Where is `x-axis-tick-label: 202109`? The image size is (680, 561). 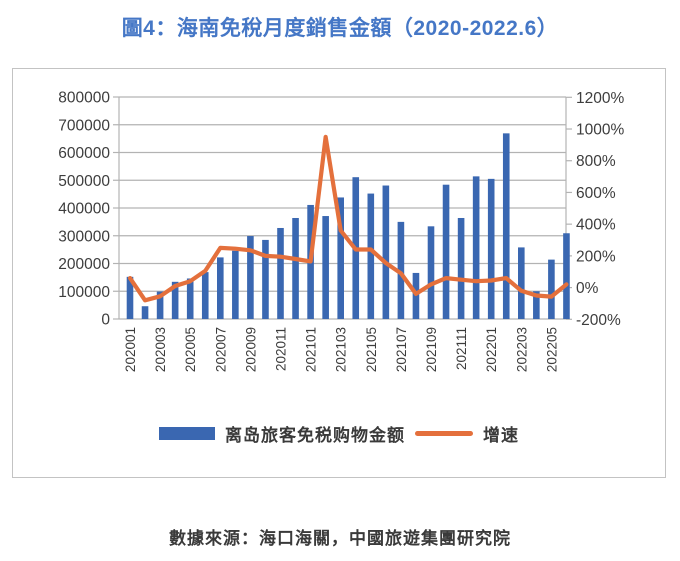 x-axis-tick-label: 202109 is located at coordinates (431, 349).